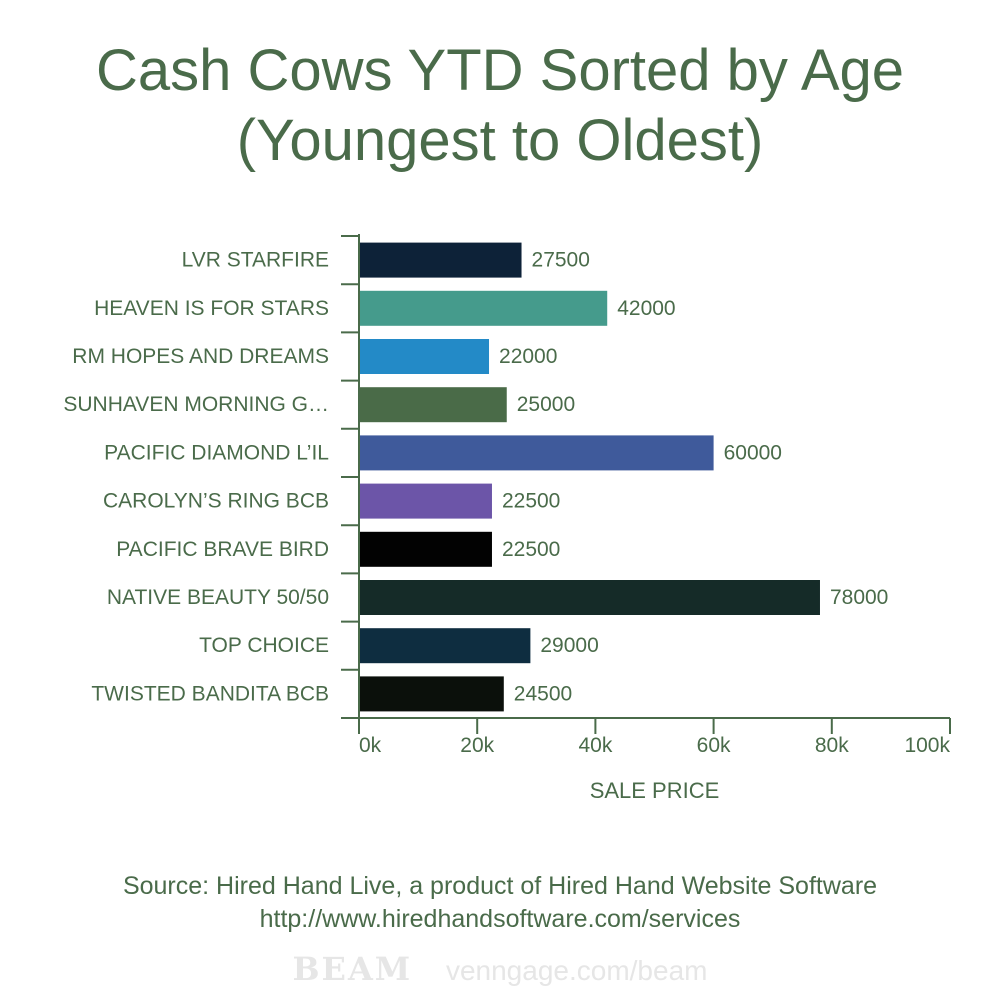 The height and width of the screenshot is (1000, 1000). I want to click on category-label: PACIFIC BRAVE BIRD, so click(222, 549).